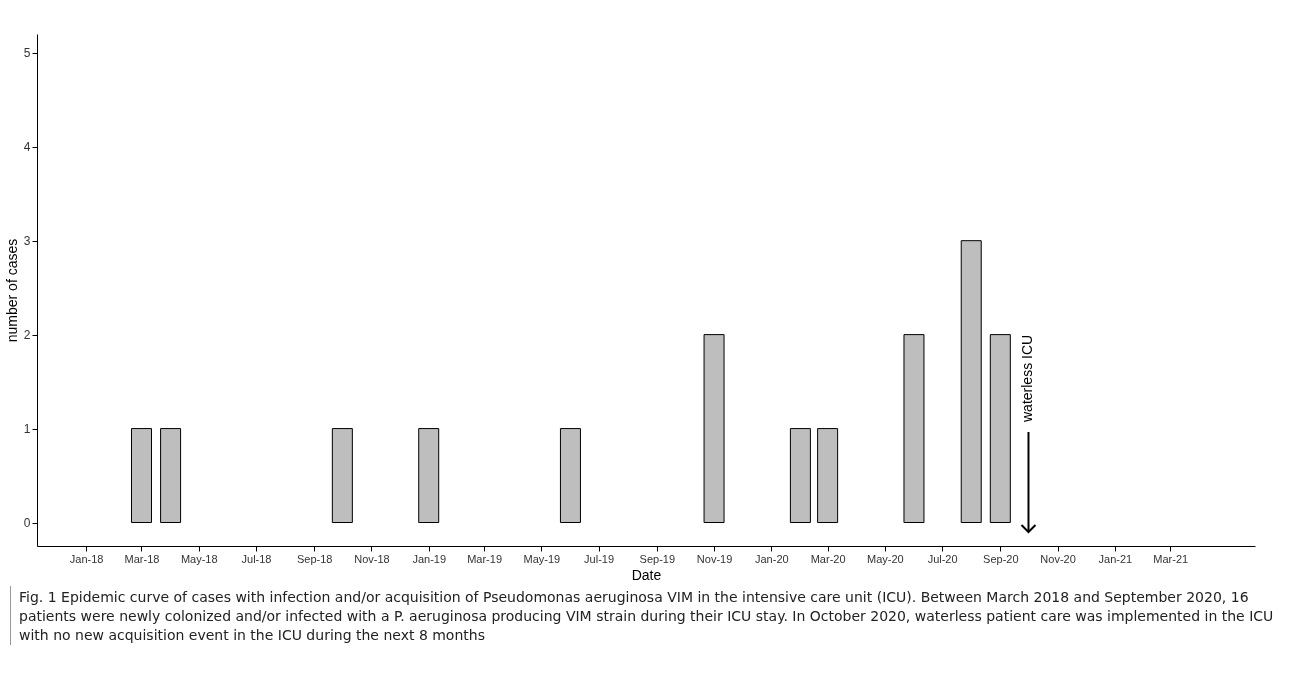  Describe the element at coordinates (828, 558) in the screenshot. I see `x-tick-label: Mar-20` at that location.